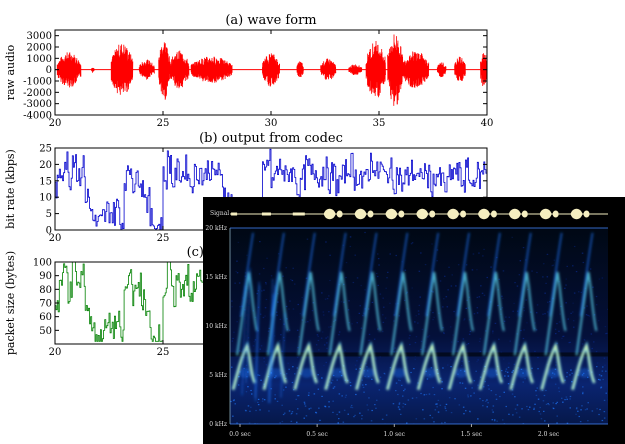 The width and height of the screenshot is (625, 444). What do you see at coordinates (271, 123) in the screenshot?
I see `waveform-x-tick-label: 30` at bounding box center [271, 123].